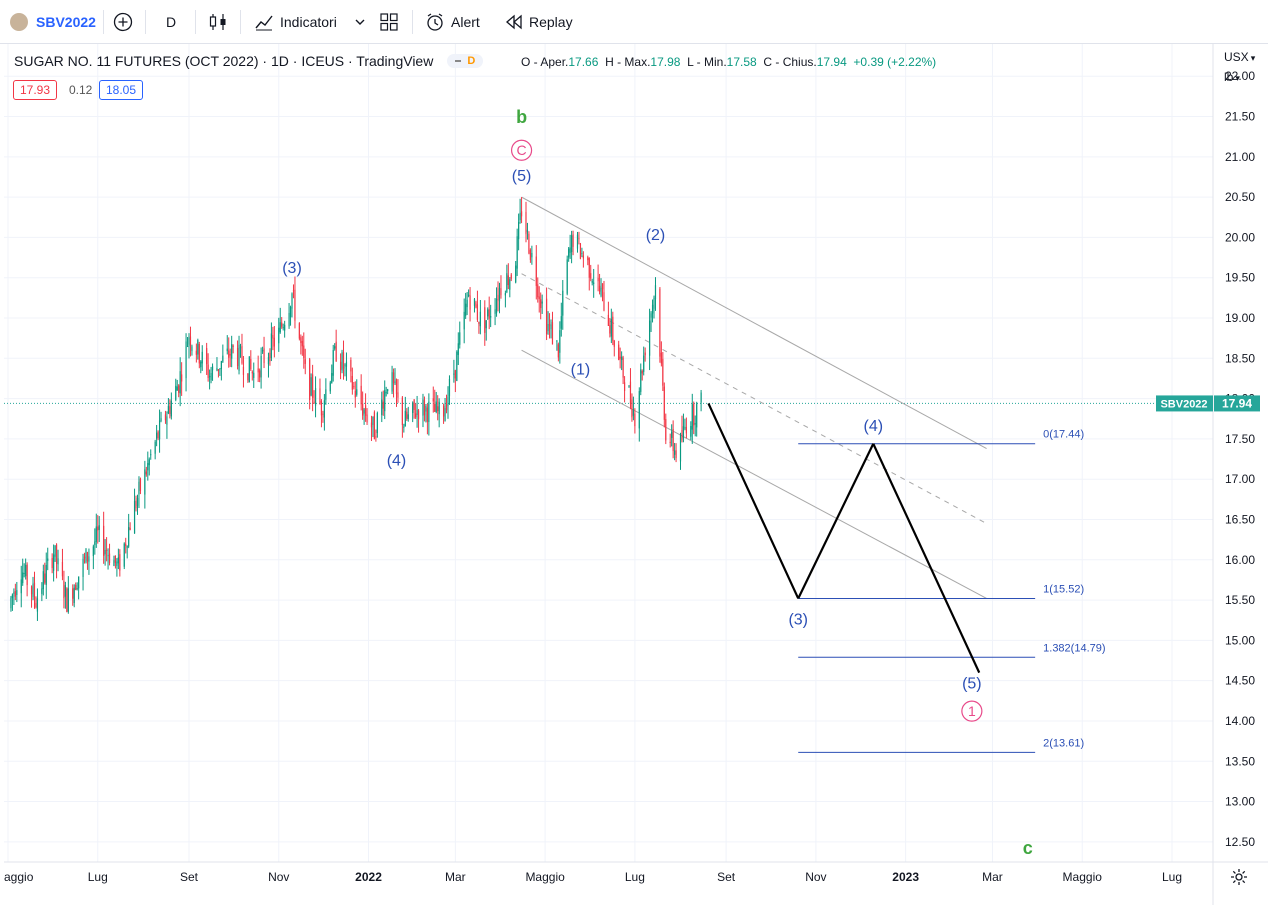  I want to click on alert-button: Alert, so click(452, 22).